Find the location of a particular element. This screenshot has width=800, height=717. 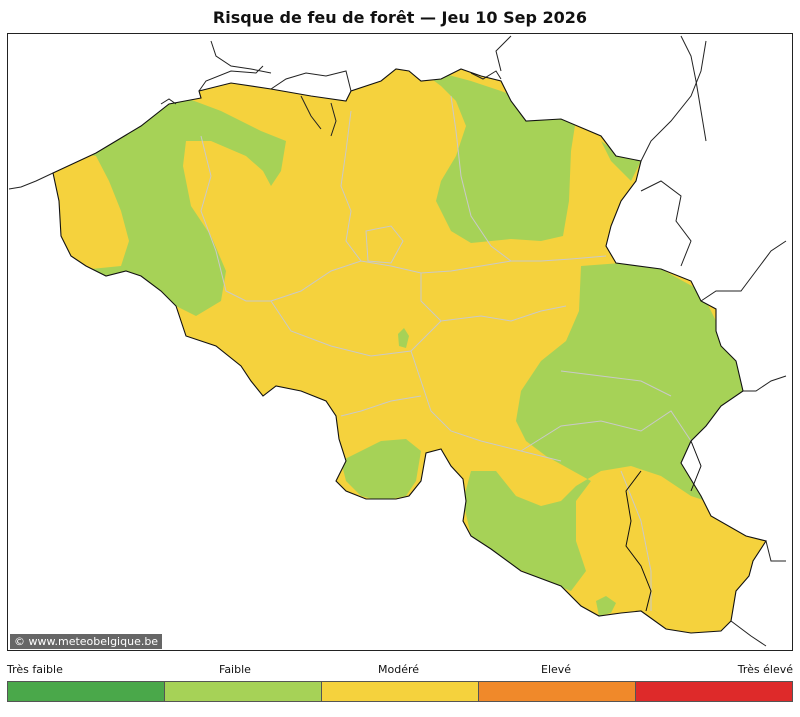

legend-label-eleve: Elevé is located at coordinates (556, 669).